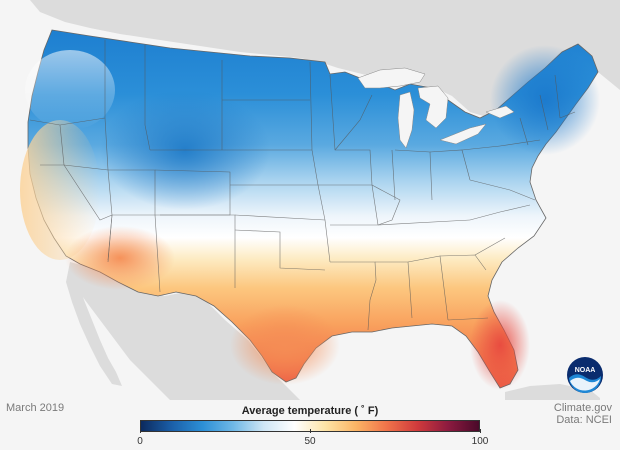 Image resolution: width=620 pixels, height=450 pixels. What do you see at coordinates (70, 90) in the screenshot?
I see `northwest-white-zone` at bounding box center [70, 90].